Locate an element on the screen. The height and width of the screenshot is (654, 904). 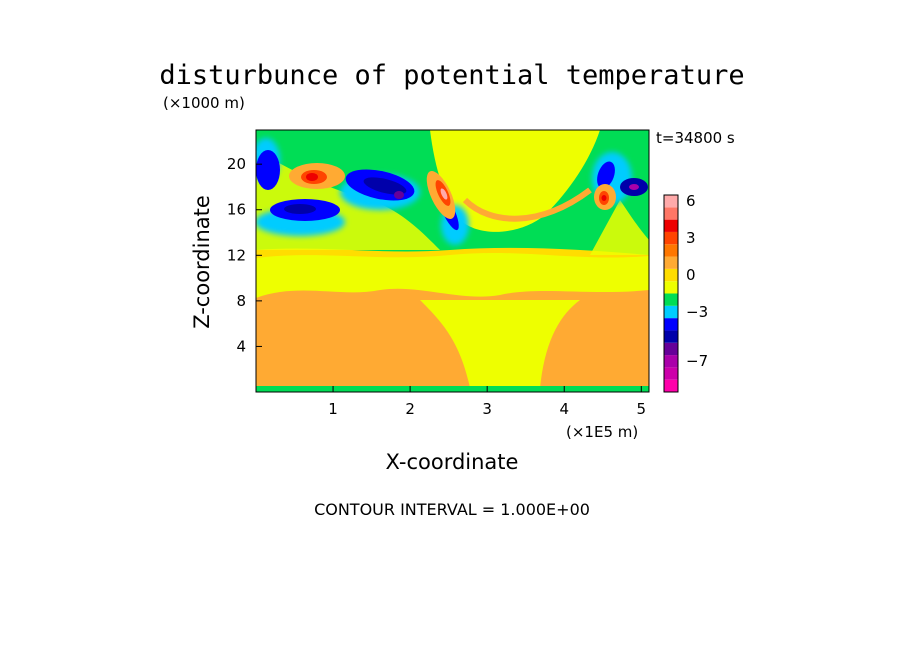
colorbar-tick-label: 6 is located at coordinates (691, 201).